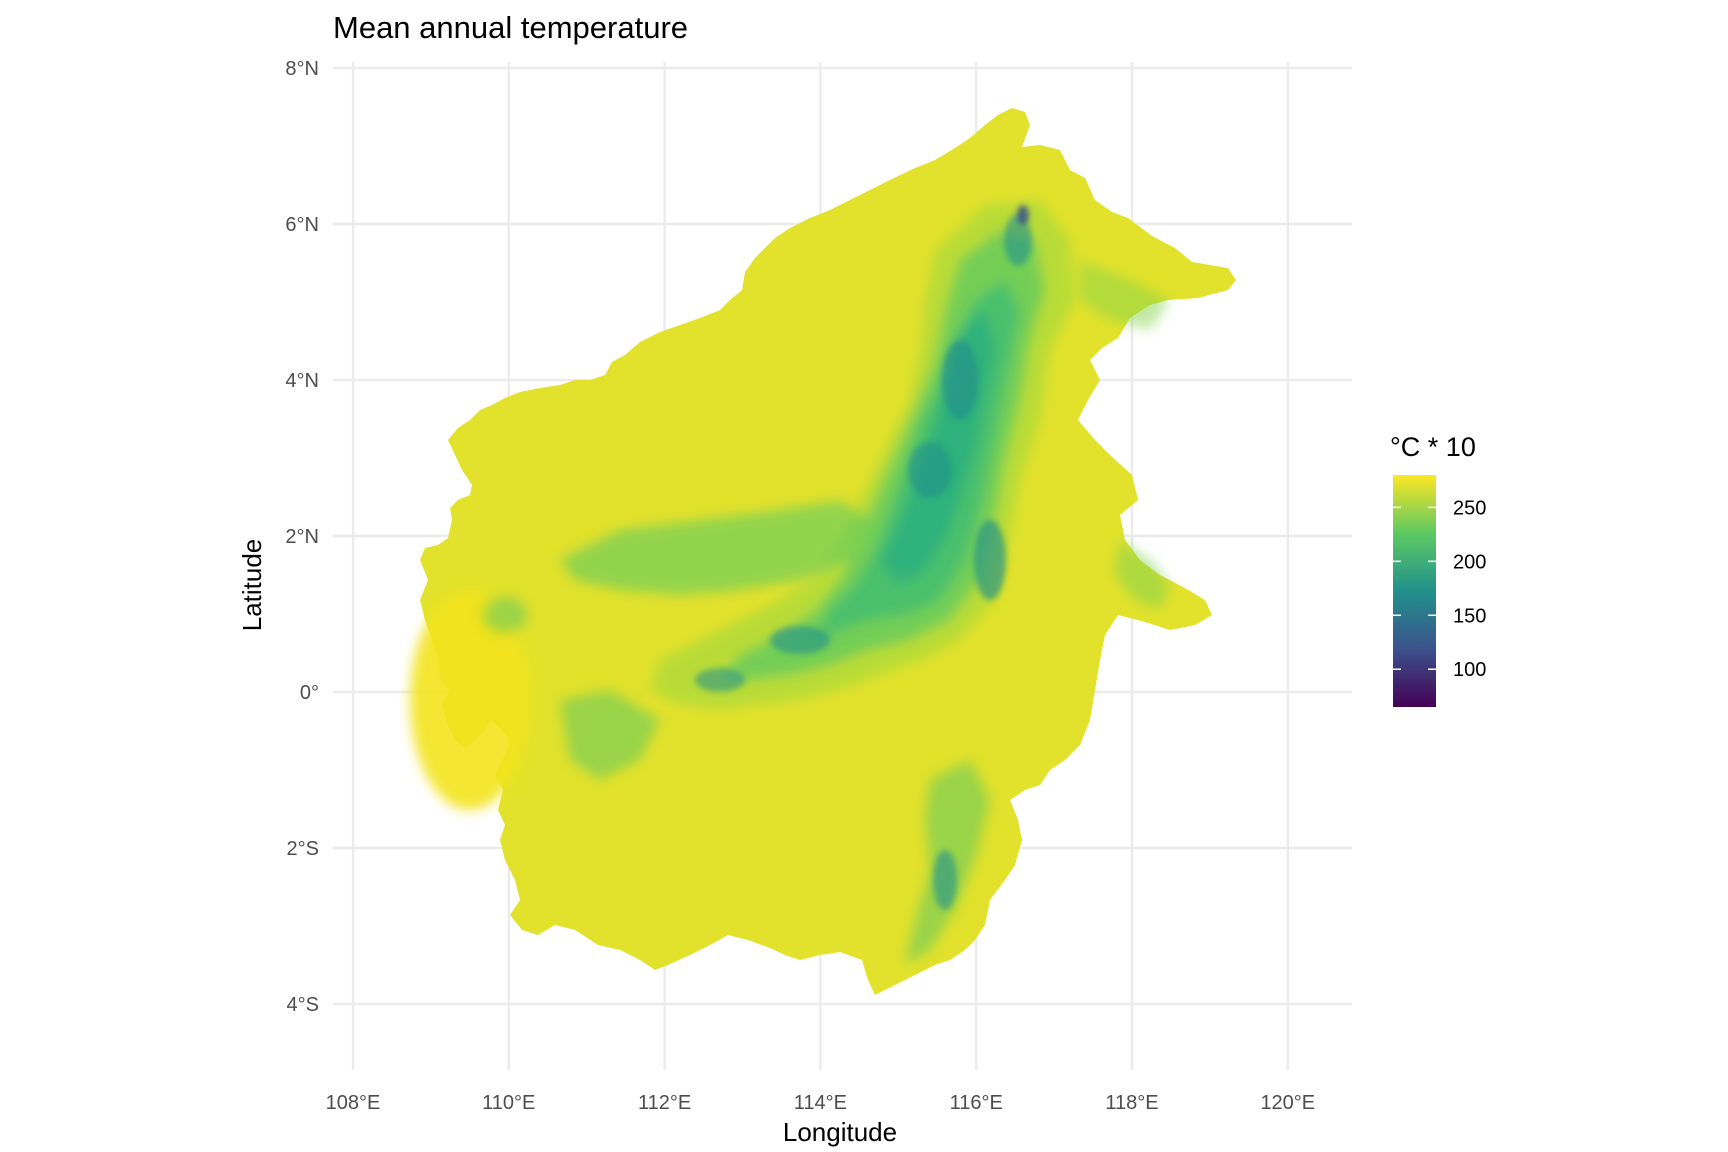  What do you see at coordinates (303, 1005) in the screenshot?
I see `y-tick-label: 4°S` at bounding box center [303, 1005].